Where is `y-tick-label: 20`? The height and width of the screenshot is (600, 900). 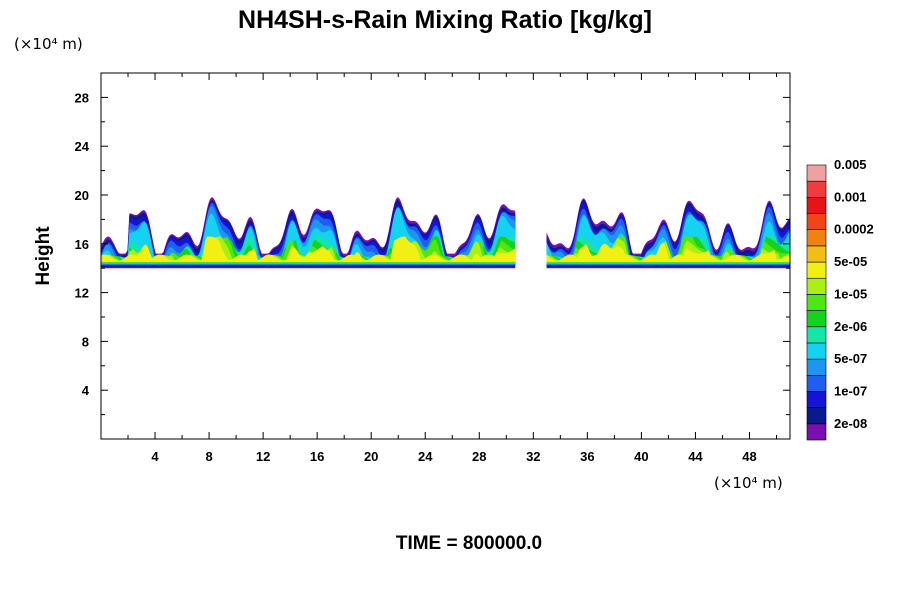 y-tick-label: 20 is located at coordinates (82, 195).